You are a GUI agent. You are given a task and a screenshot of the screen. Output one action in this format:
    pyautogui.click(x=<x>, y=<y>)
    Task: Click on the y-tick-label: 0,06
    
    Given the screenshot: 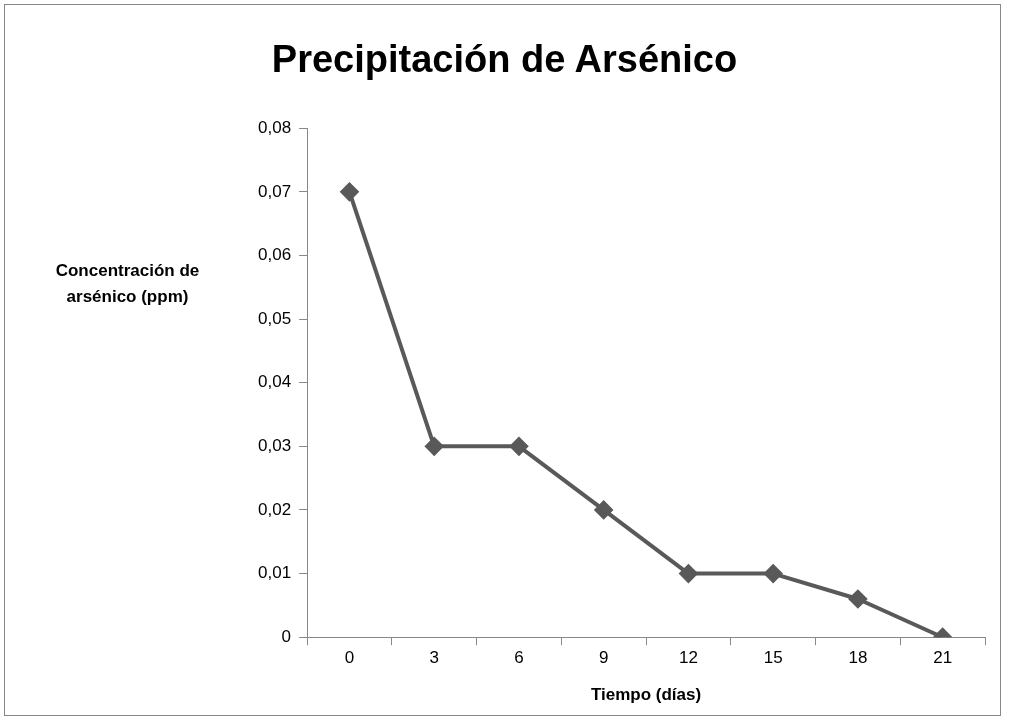 What is the action you would take?
    pyautogui.click(x=274, y=255)
    